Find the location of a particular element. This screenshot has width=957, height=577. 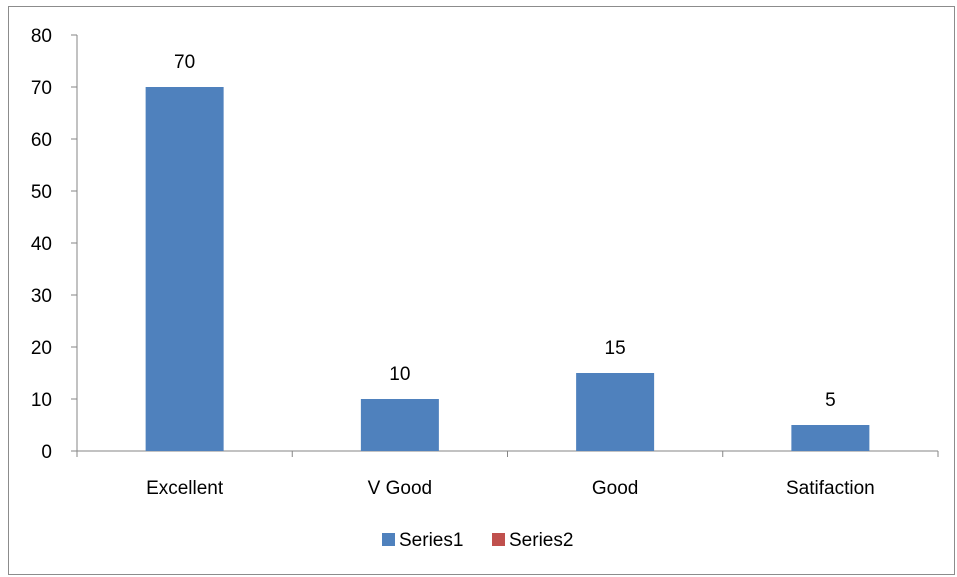

y-tick-label: 50 is located at coordinates (41, 192).